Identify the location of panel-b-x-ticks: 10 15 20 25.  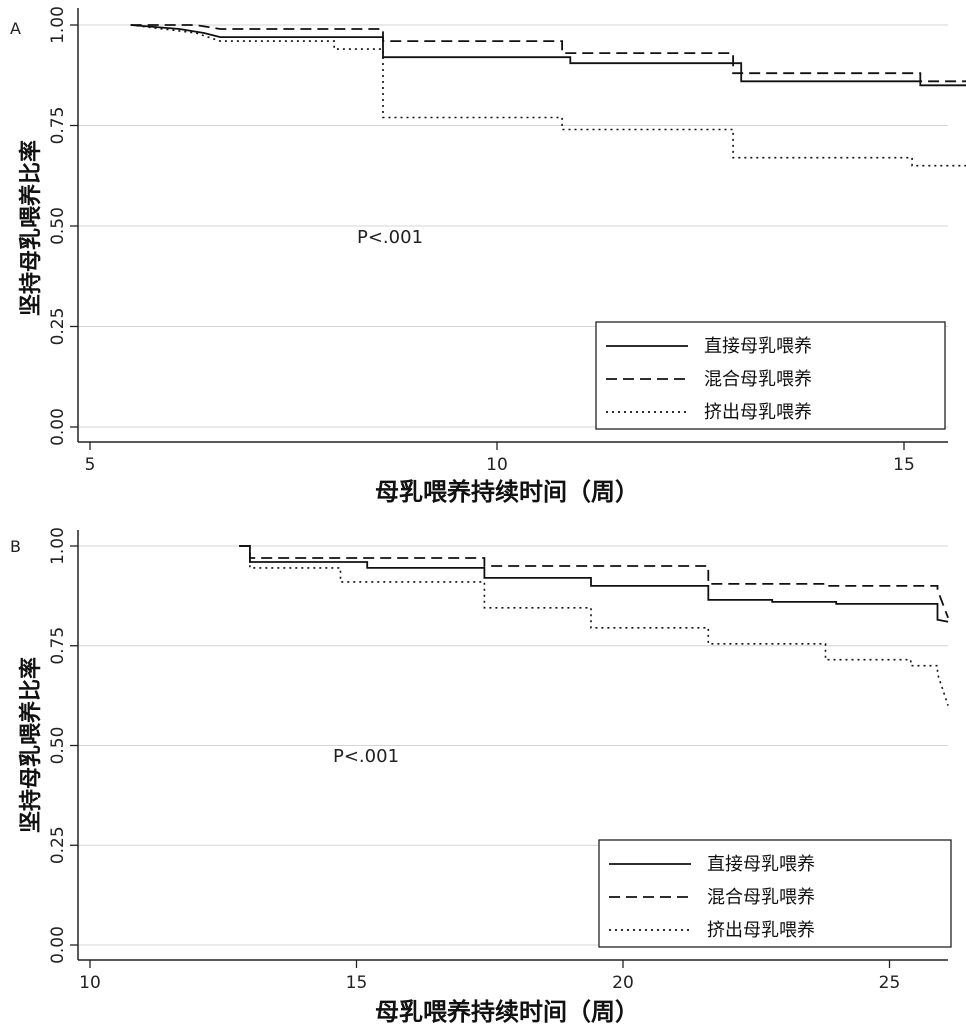
(489, 976).